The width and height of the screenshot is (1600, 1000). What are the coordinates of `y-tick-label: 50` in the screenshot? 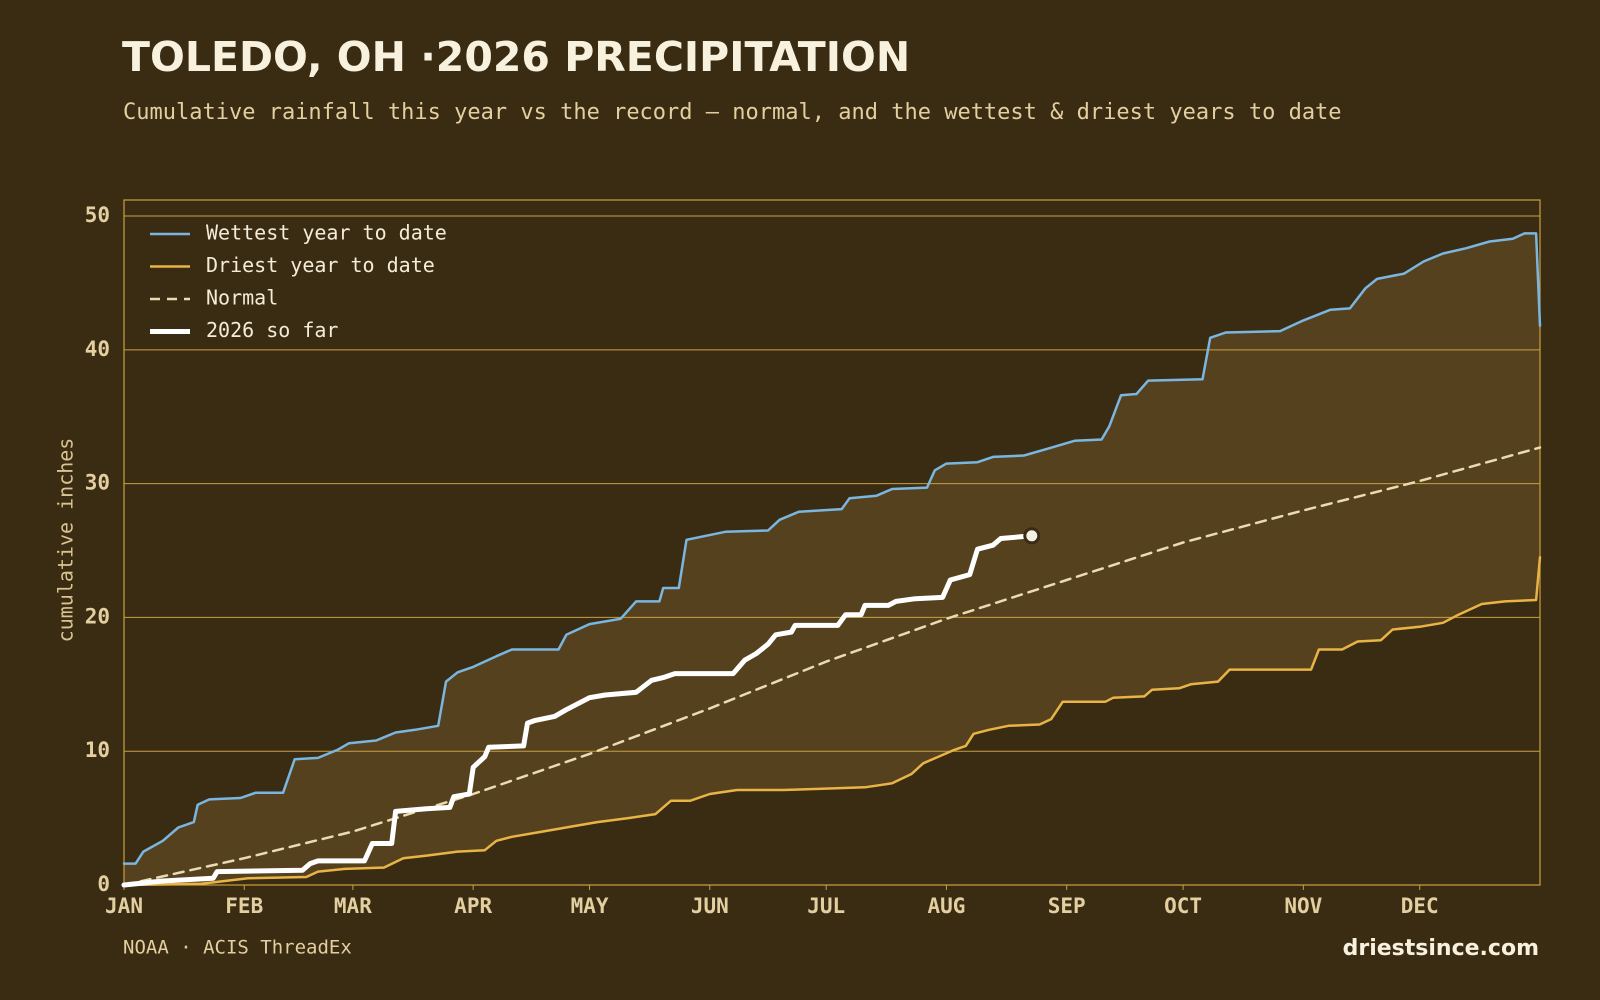 It's located at (97, 215).